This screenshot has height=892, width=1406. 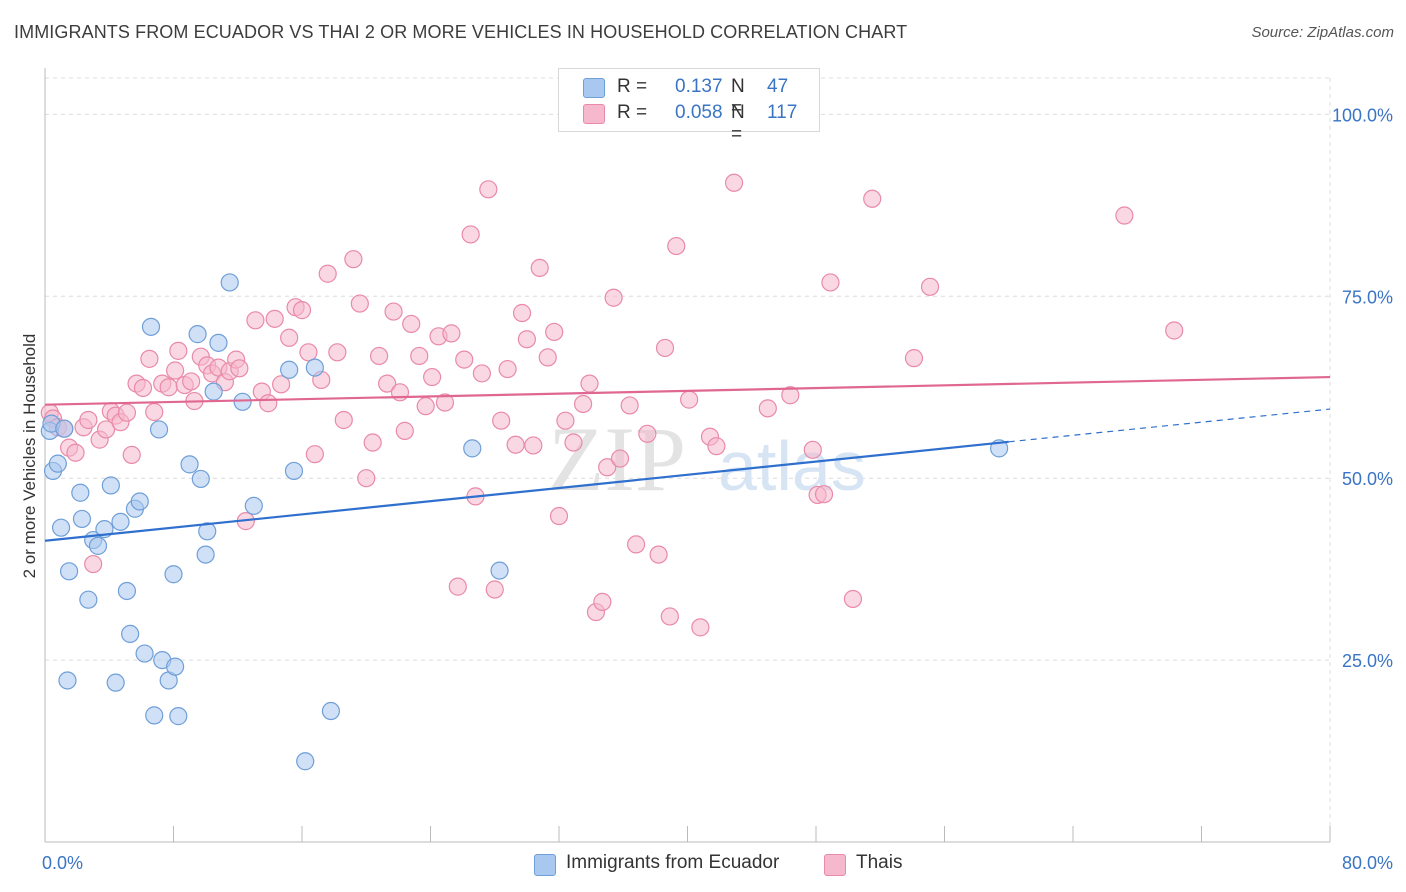 I want to click on ecuador-trend-extension, so click(x=1169, y=425).